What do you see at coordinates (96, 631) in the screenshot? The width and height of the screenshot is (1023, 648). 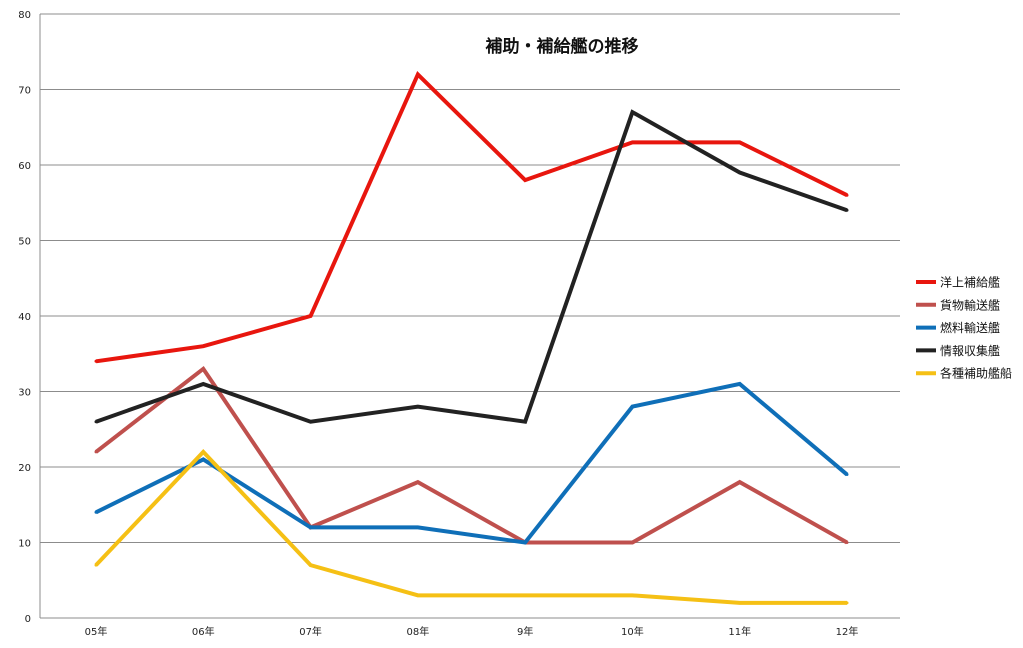 I see `x-tick-label: 05年` at bounding box center [96, 631].